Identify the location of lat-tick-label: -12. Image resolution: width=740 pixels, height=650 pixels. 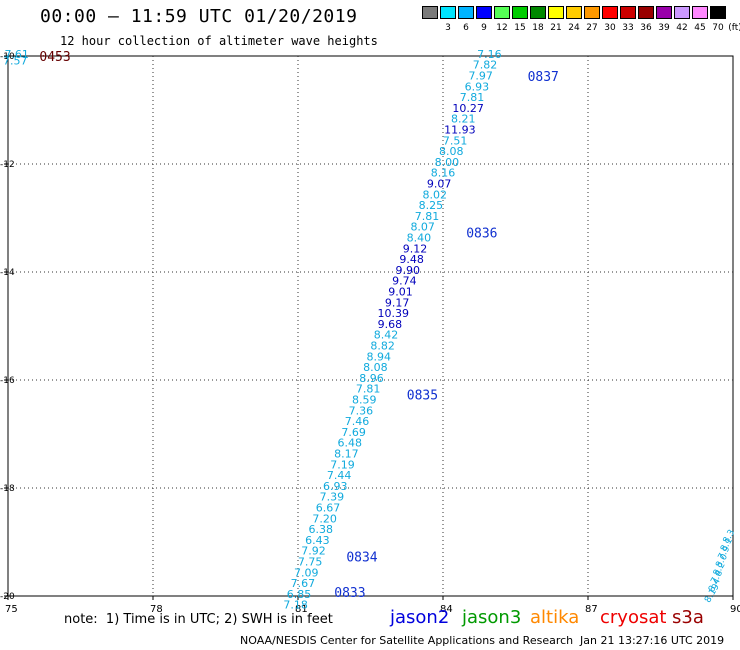
(7, 165).